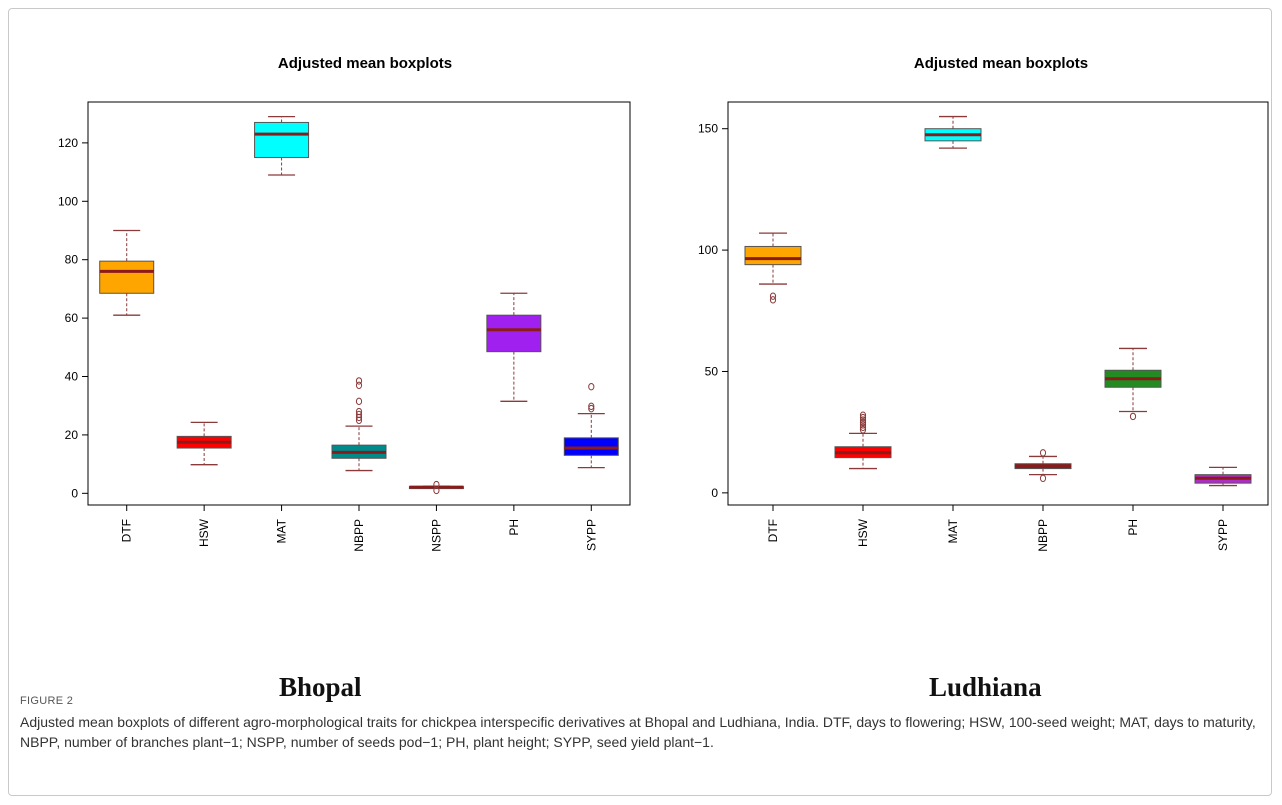  Describe the element at coordinates (708, 129) in the screenshot. I see `y-tick-label: 150` at that location.